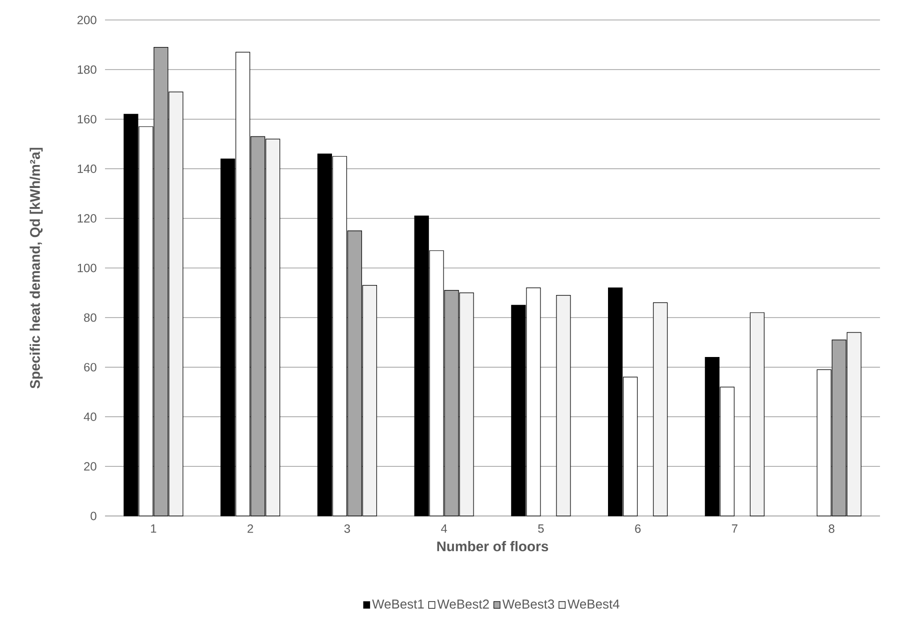 This screenshot has height=629, width=910. What do you see at coordinates (87, 119) in the screenshot?
I see `y-tick-label: 160` at bounding box center [87, 119].